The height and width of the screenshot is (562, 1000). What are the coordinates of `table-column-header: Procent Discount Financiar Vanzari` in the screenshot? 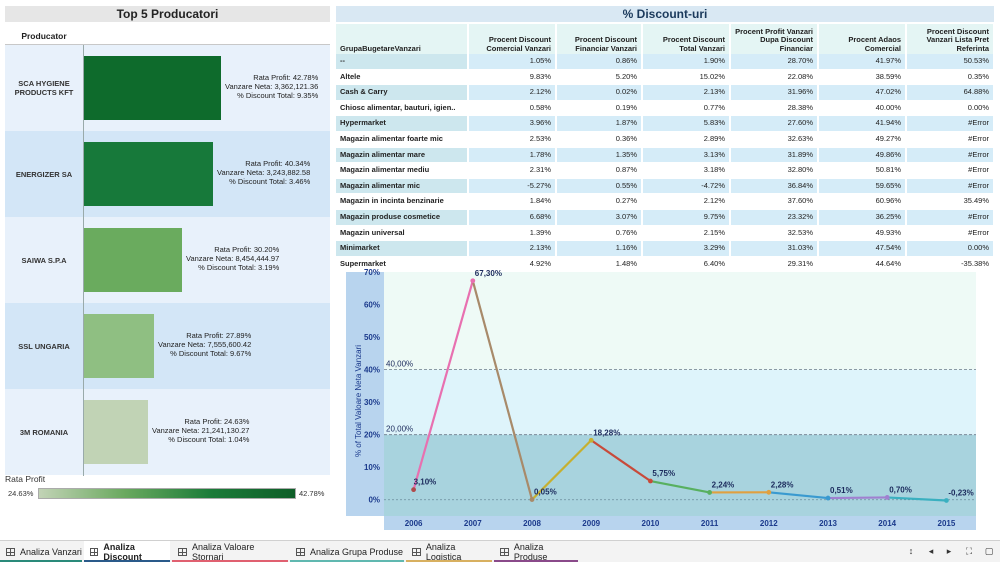 It's located at (599, 39).